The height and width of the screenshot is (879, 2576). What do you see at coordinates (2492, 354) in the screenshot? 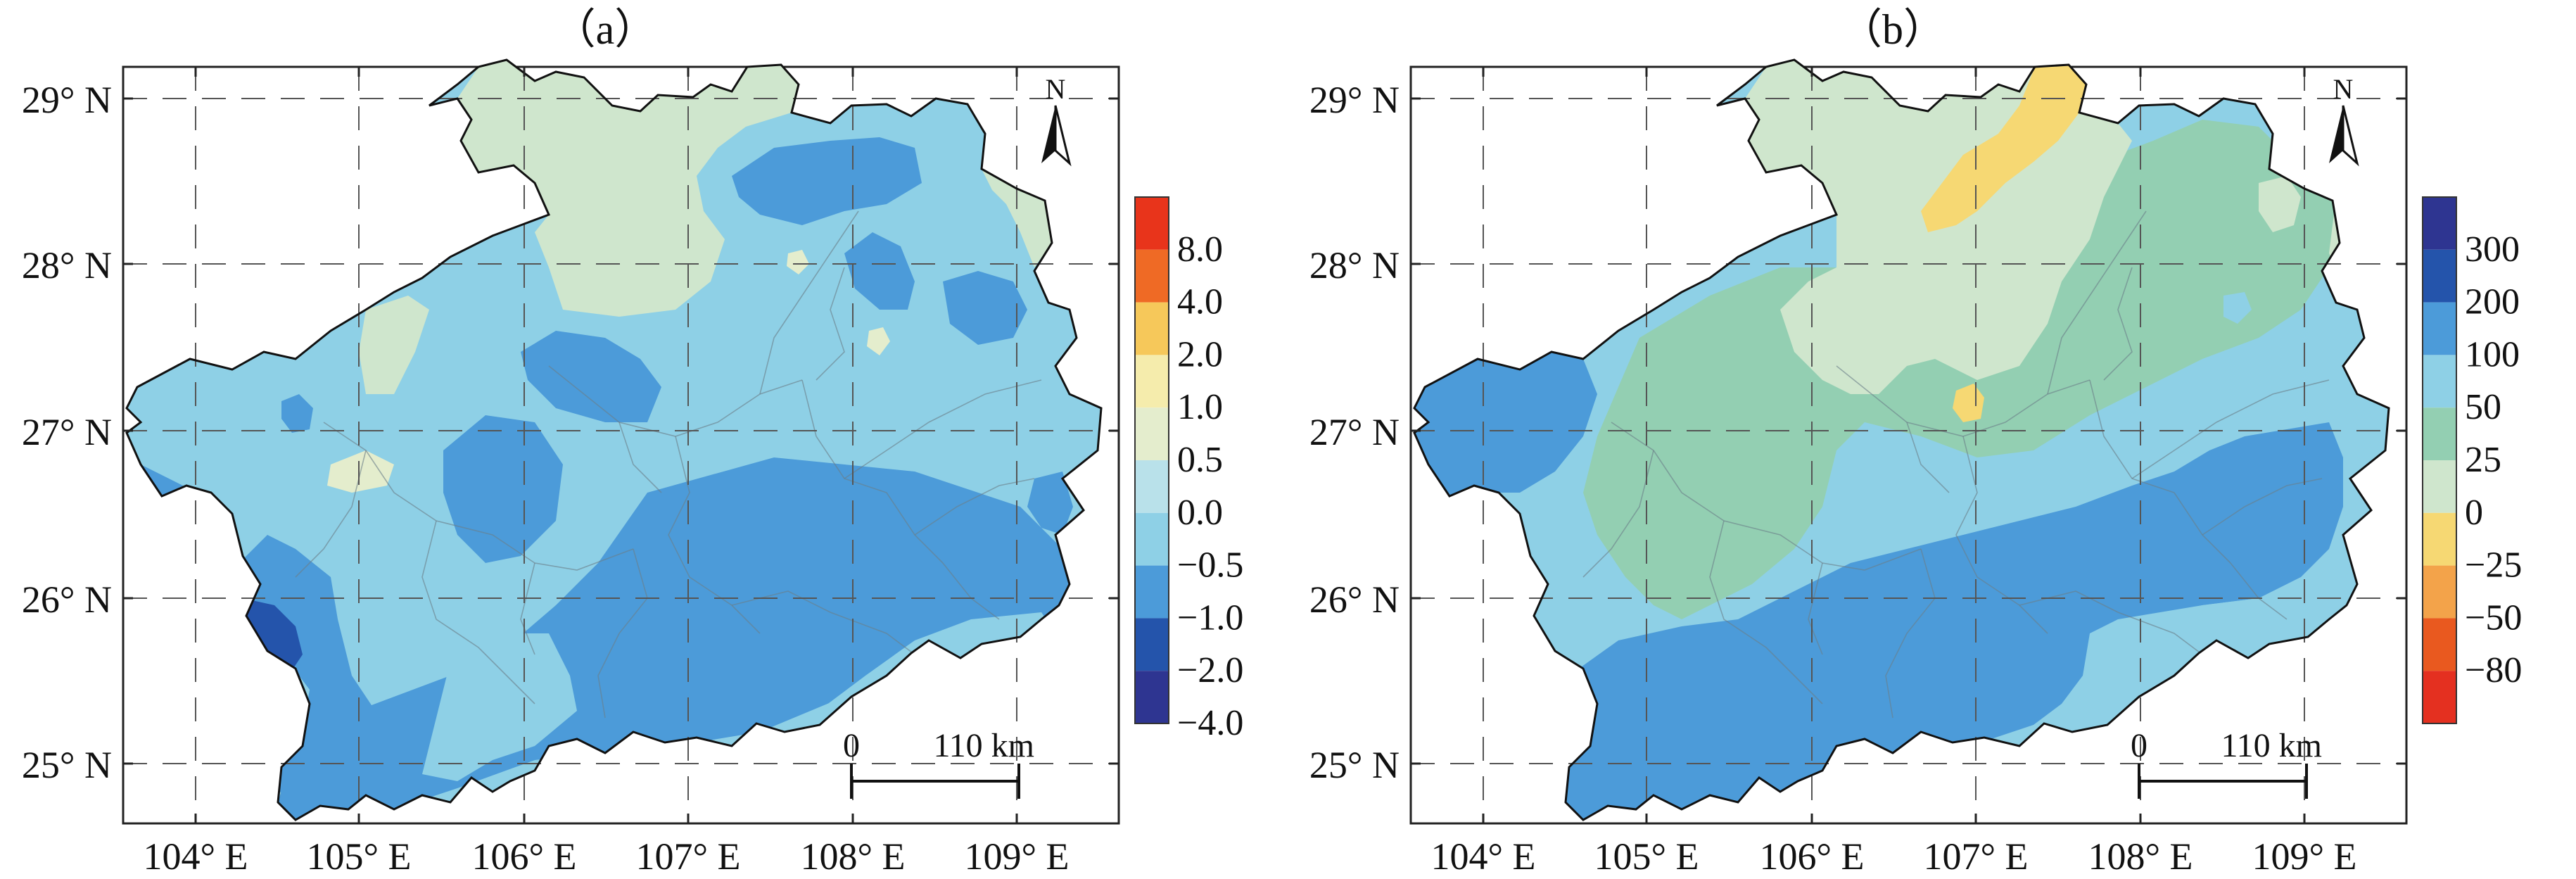
I see `legend-label: 100` at bounding box center [2492, 354].